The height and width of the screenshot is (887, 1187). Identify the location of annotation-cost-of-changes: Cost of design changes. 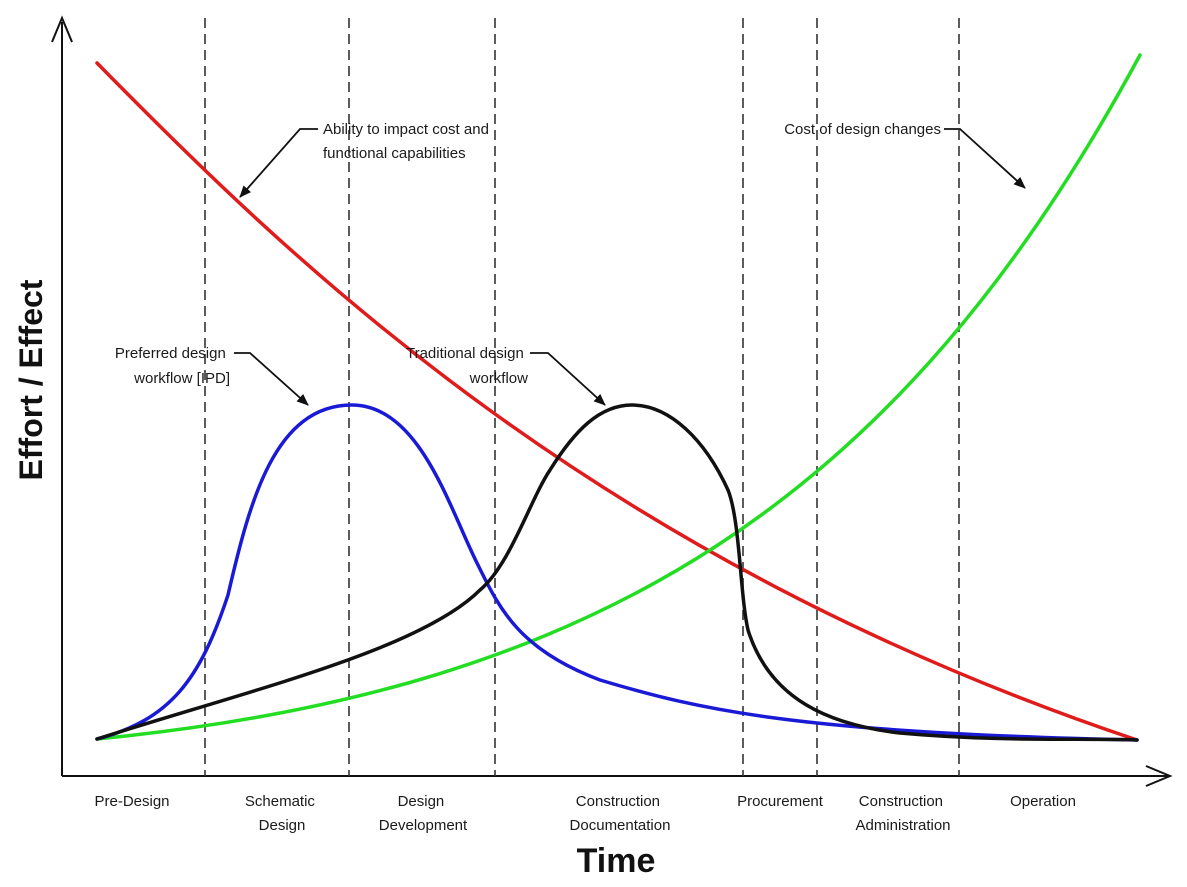
(862, 129).